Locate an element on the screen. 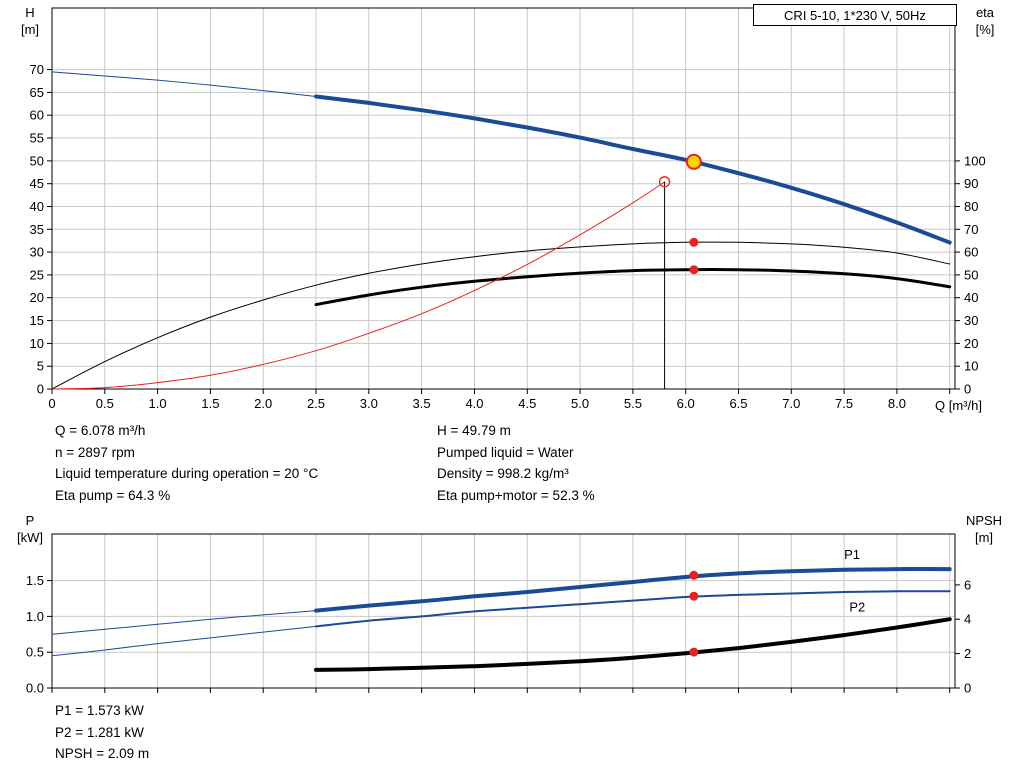 The width and height of the screenshot is (1024, 781). h-axis-title: H [m] is located at coordinates (30, 21).